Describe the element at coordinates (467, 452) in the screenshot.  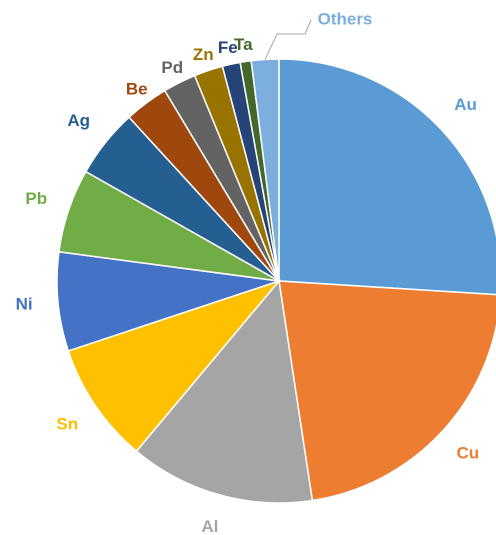
I see `slice-label: Cu` at that location.